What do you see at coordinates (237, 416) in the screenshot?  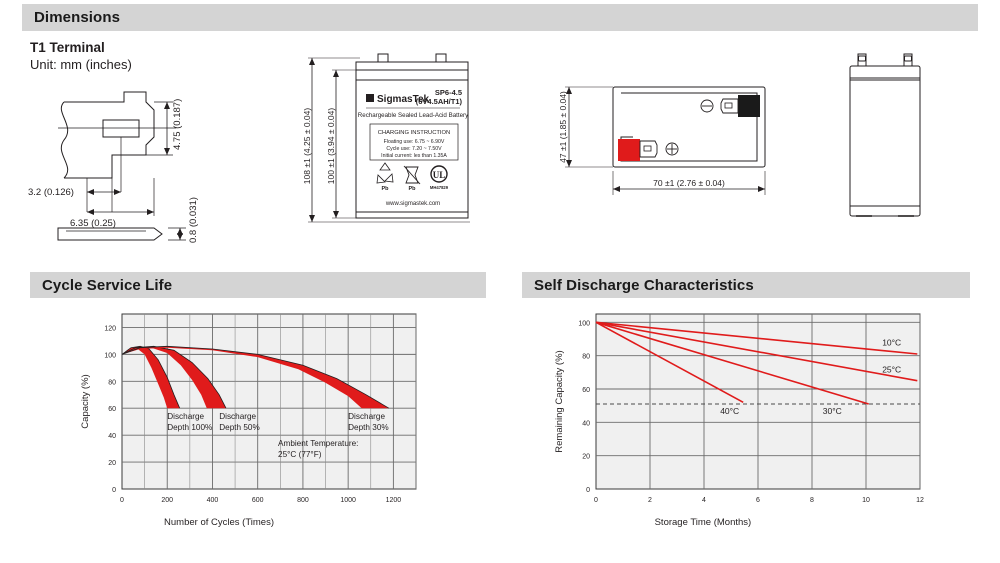 I see `chart-annotation-1: Discharge` at bounding box center [237, 416].